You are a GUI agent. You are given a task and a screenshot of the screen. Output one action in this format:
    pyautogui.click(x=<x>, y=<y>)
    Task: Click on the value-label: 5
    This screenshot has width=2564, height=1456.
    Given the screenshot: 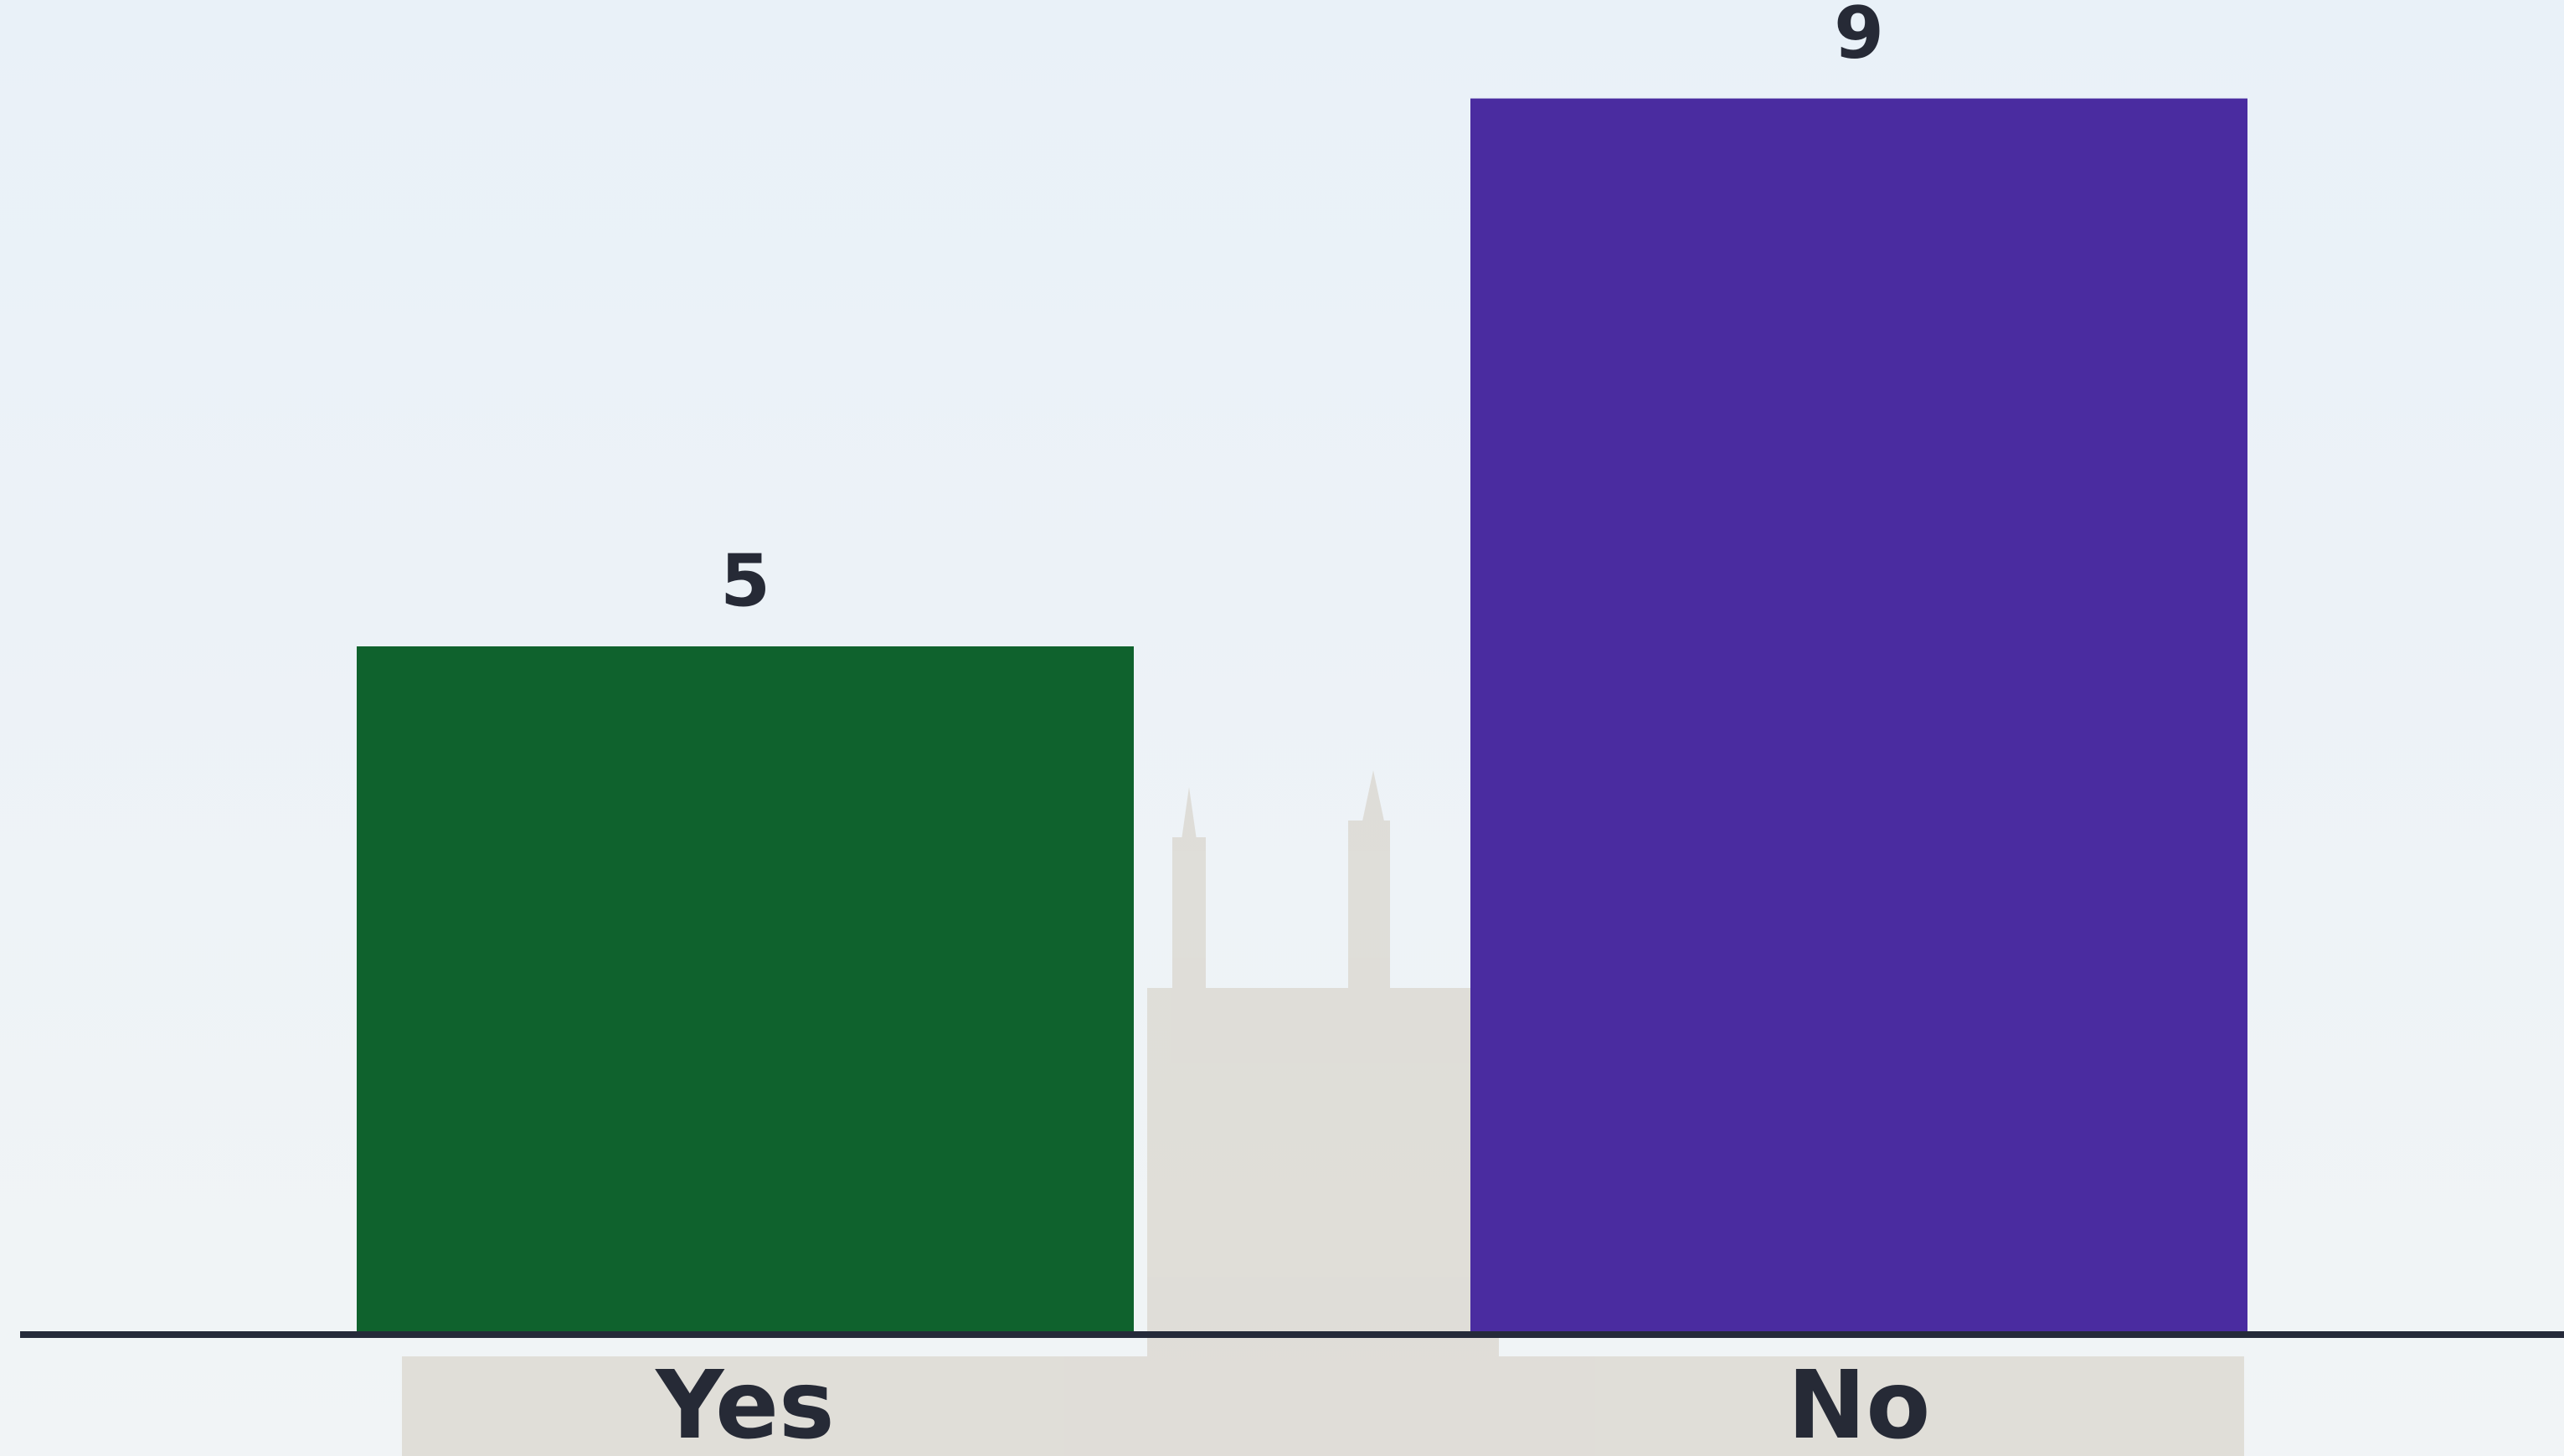 What is the action you would take?
    pyautogui.click(x=745, y=581)
    